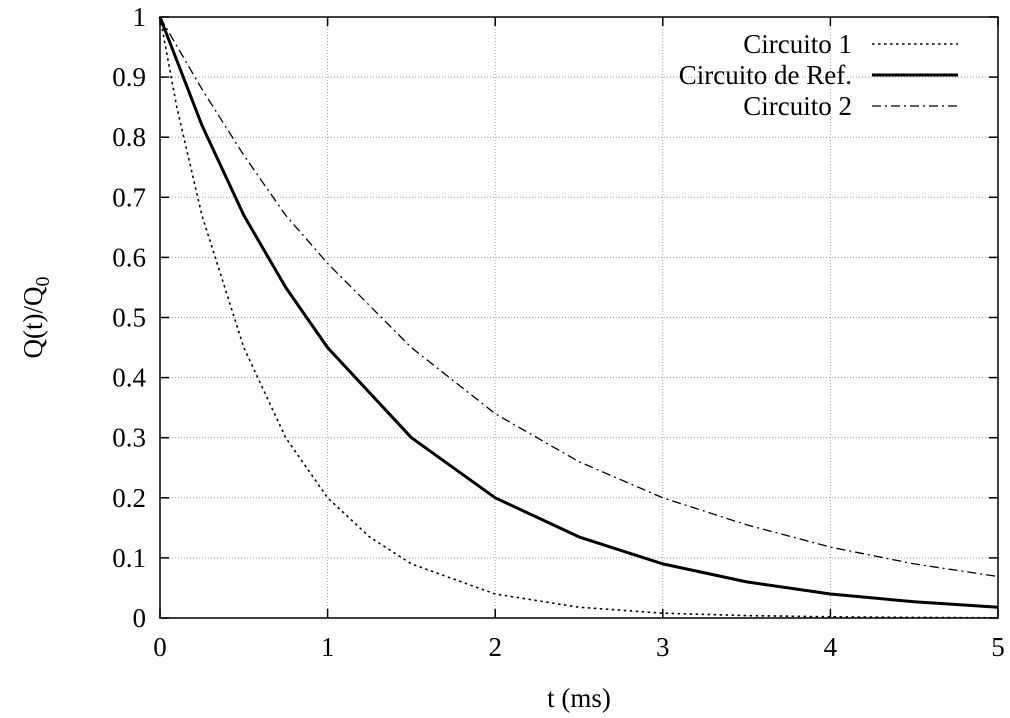 The width and height of the screenshot is (1010, 718). I want to click on y-tick-label: 0.5, so click(129, 318).